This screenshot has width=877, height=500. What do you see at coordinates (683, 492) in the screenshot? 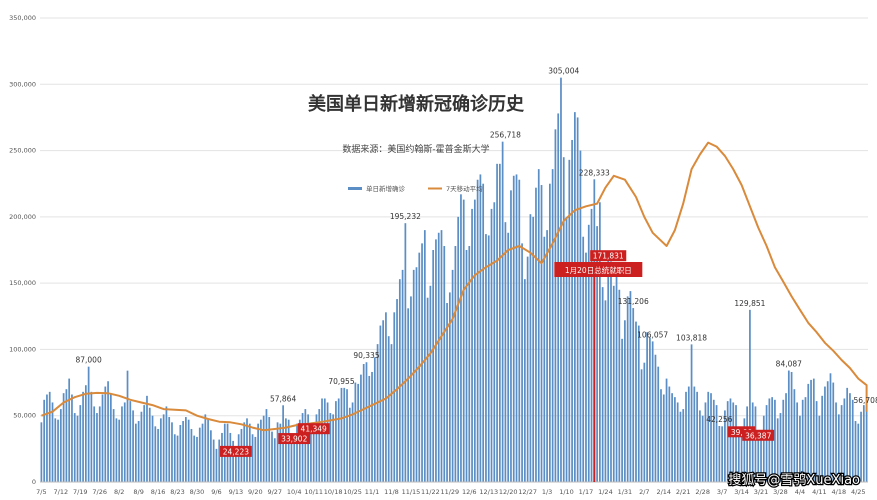
I see `x-tick-label: 2/21` at bounding box center [683, 492].